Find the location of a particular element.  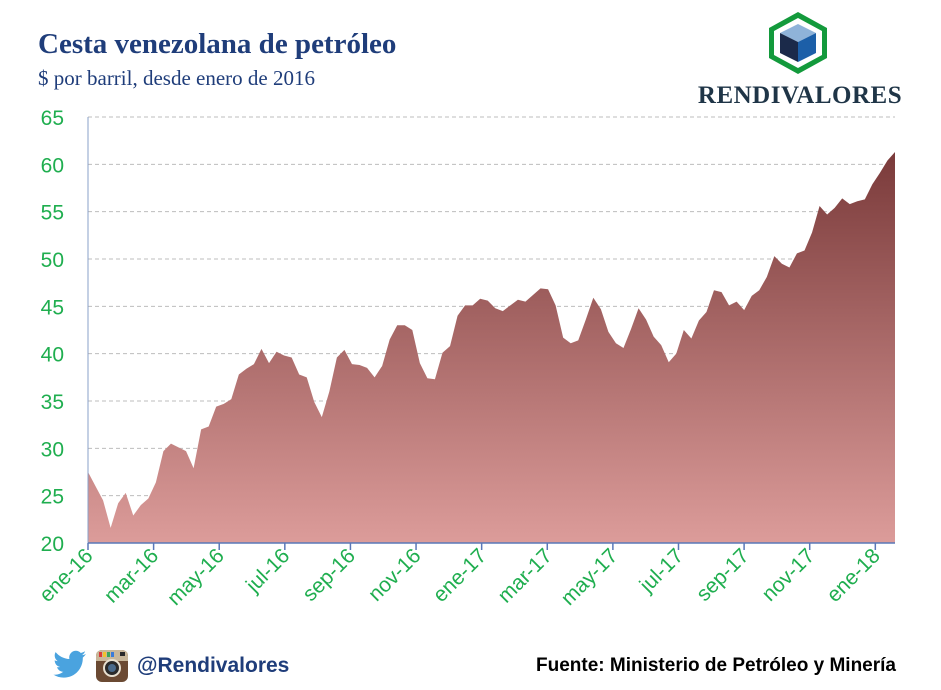

x-tick-label: sep-17 is located at coordinates (723, 575).